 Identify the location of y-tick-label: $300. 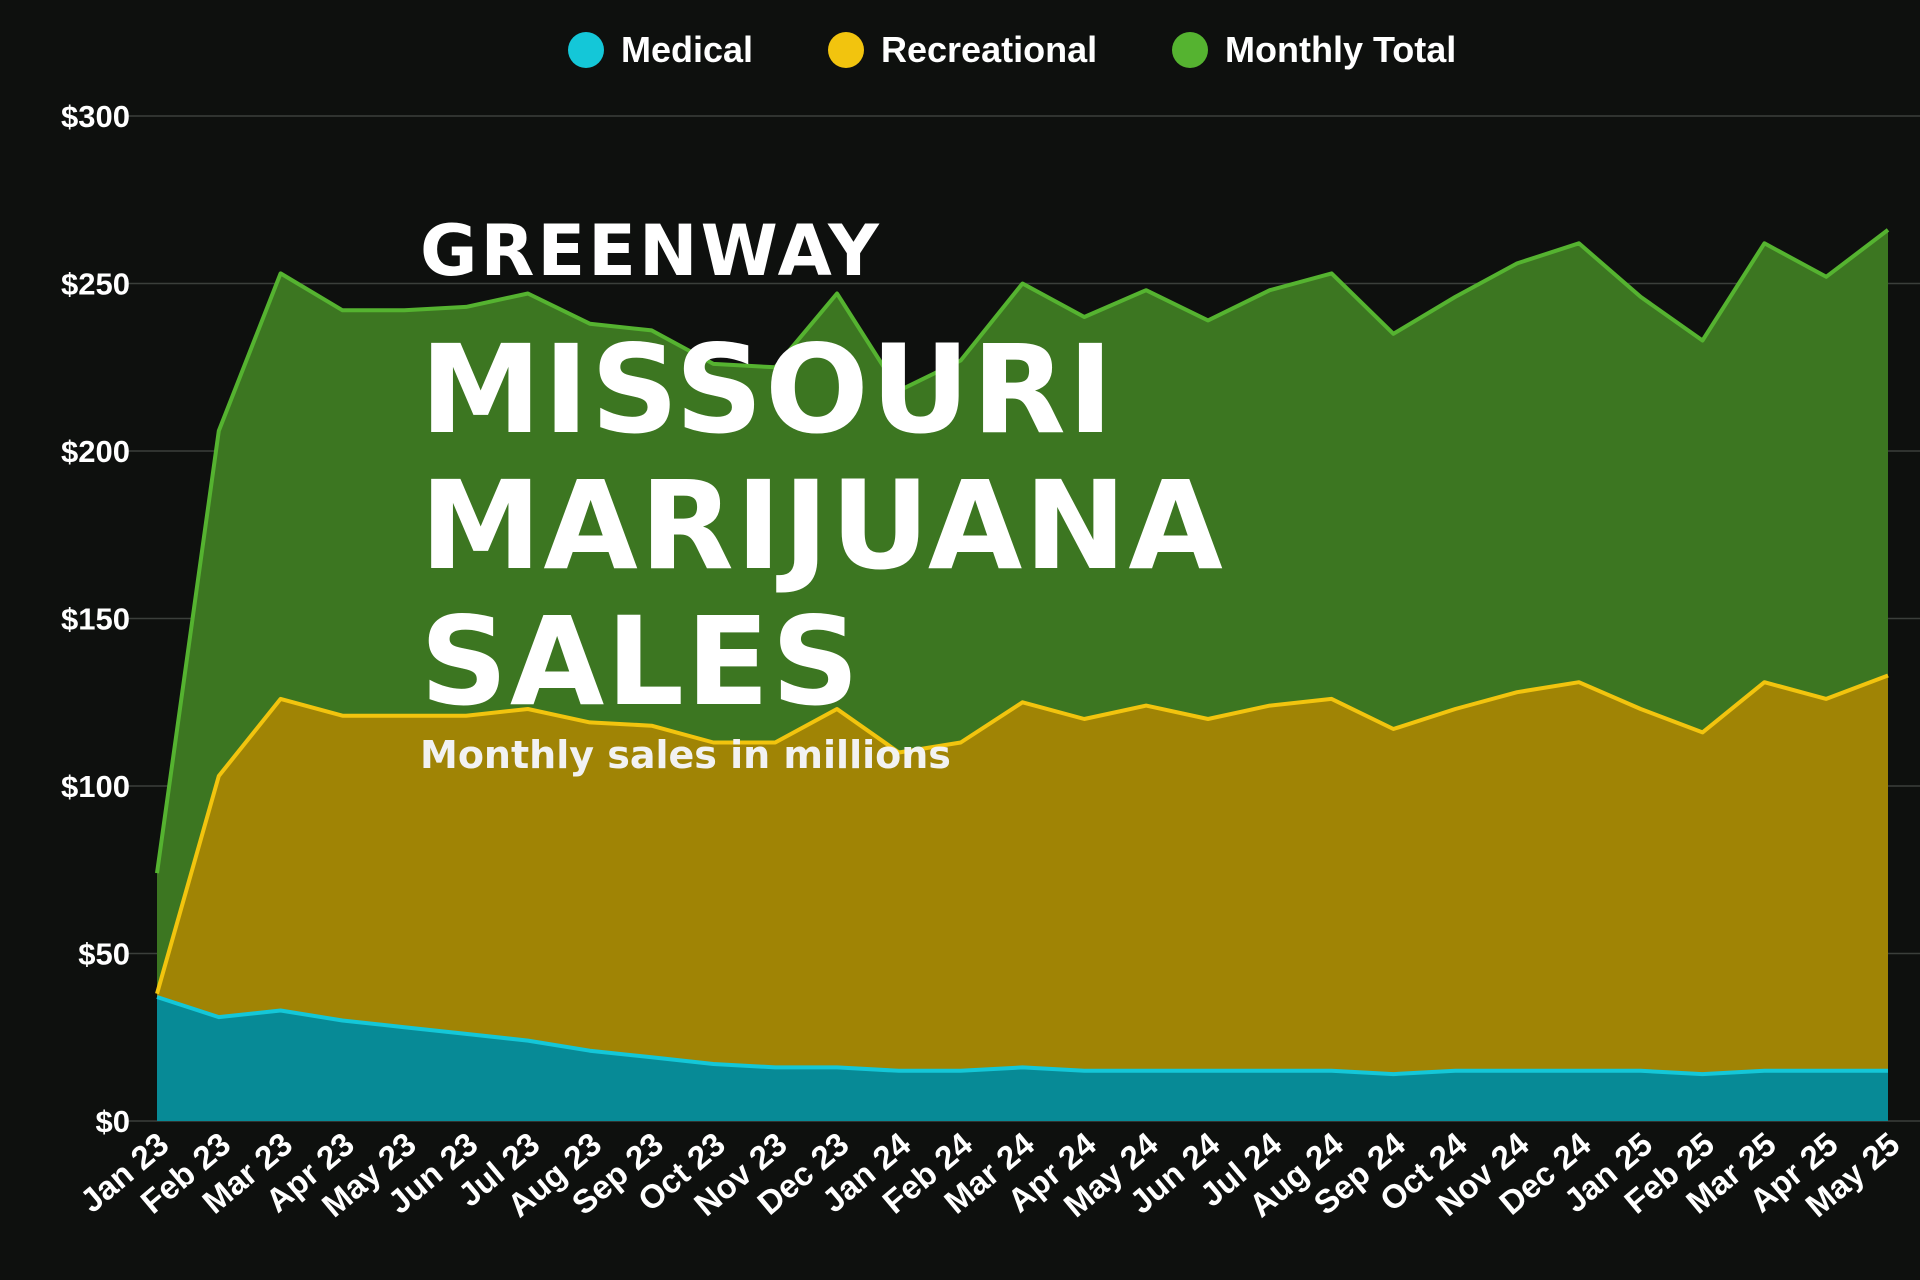
(95, 116).